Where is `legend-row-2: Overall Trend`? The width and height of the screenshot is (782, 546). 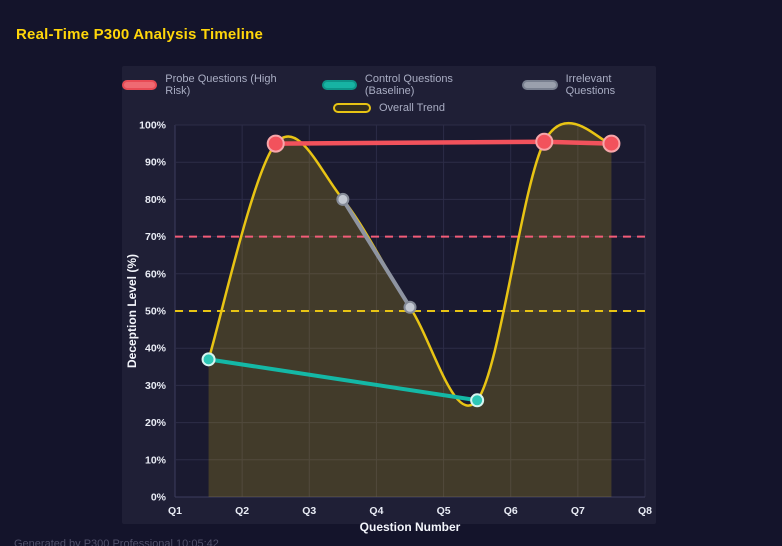
legend-row-2: Overall Trend is located at coordinates (389, 108).